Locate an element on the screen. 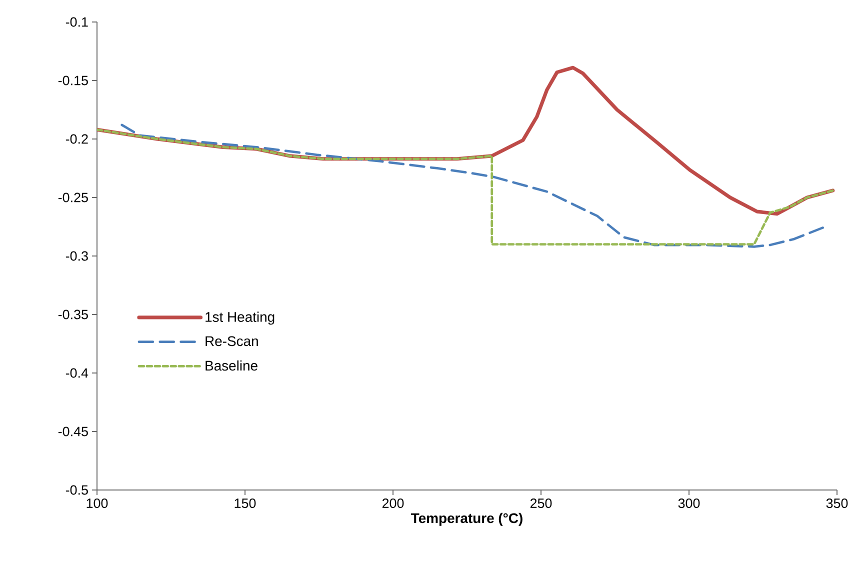 The width and height of the screenshot is (864, 573). y-tick-label: -0.3 is located at coordinates (77, 256).